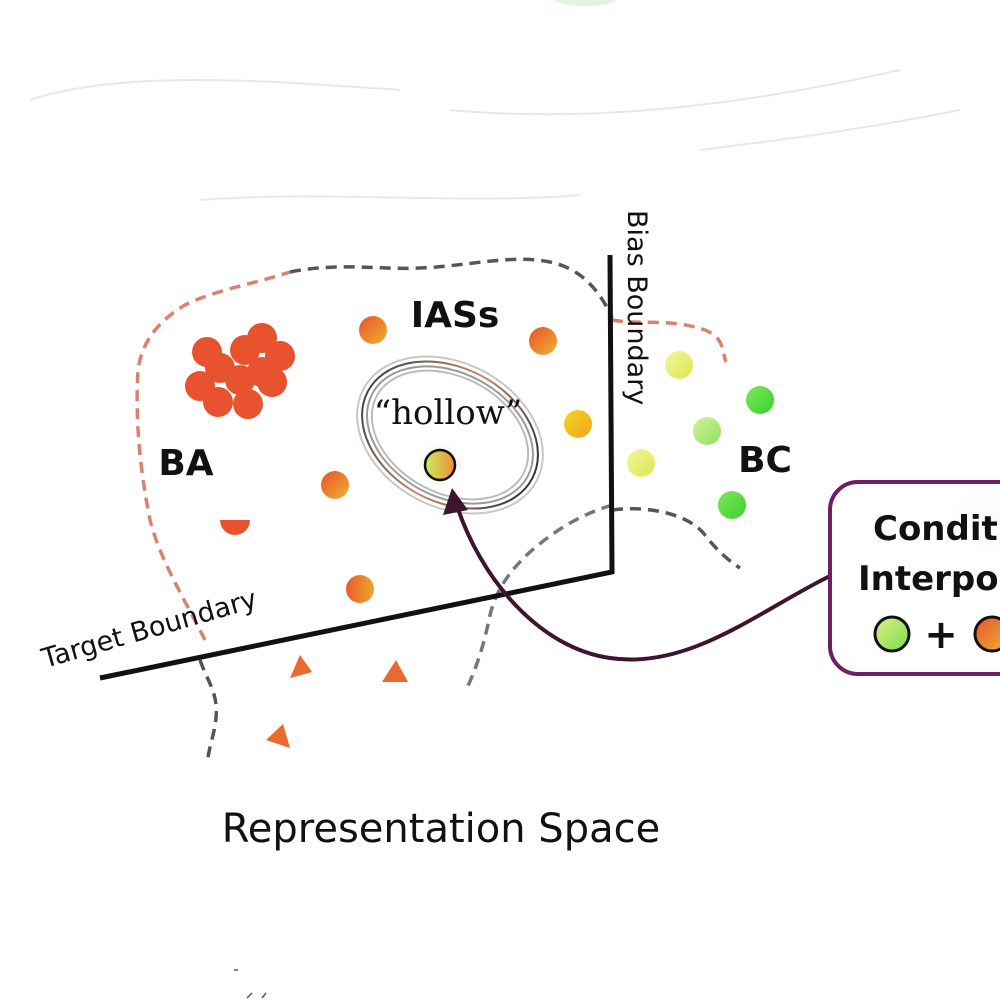 The image size is (1000, 1000). Describe the element at coordinates (765, 460) in the screenshot. I see `bc-label: BC` at that location.